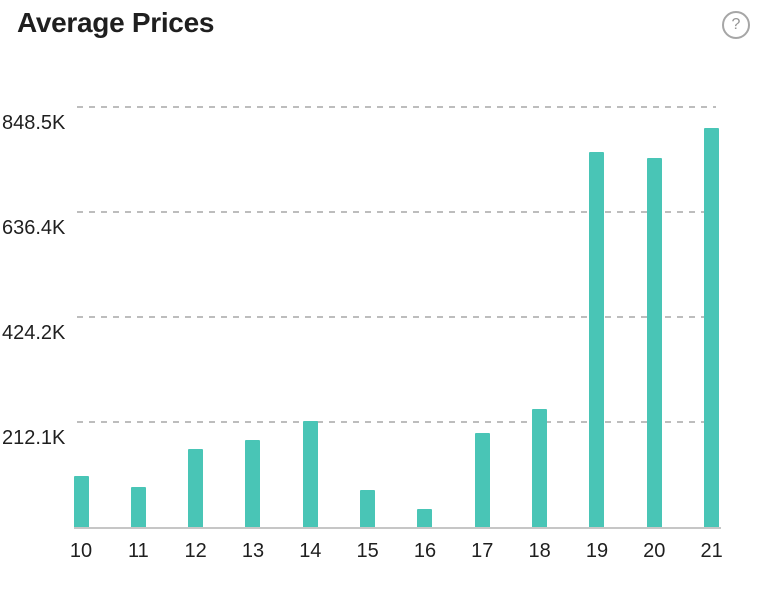  I want to click on x-axis-label: 10, so click(81, 551).